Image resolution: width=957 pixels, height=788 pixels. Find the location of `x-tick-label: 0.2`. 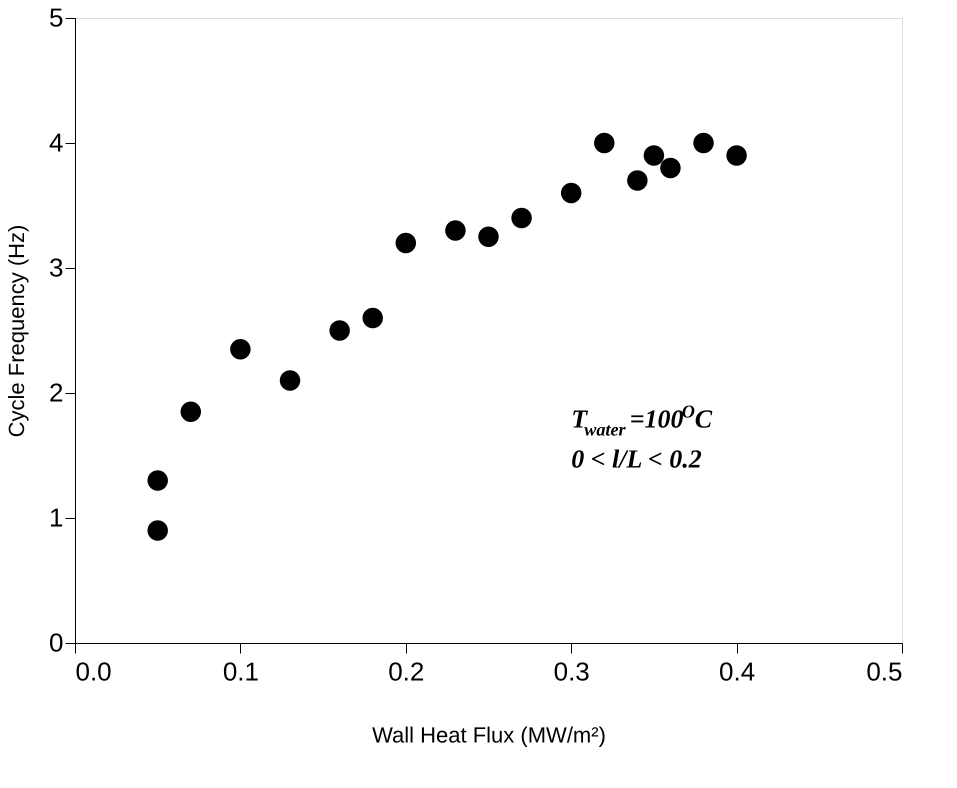

x-tick-label: 0.2 is located at coordinates (406, 671).